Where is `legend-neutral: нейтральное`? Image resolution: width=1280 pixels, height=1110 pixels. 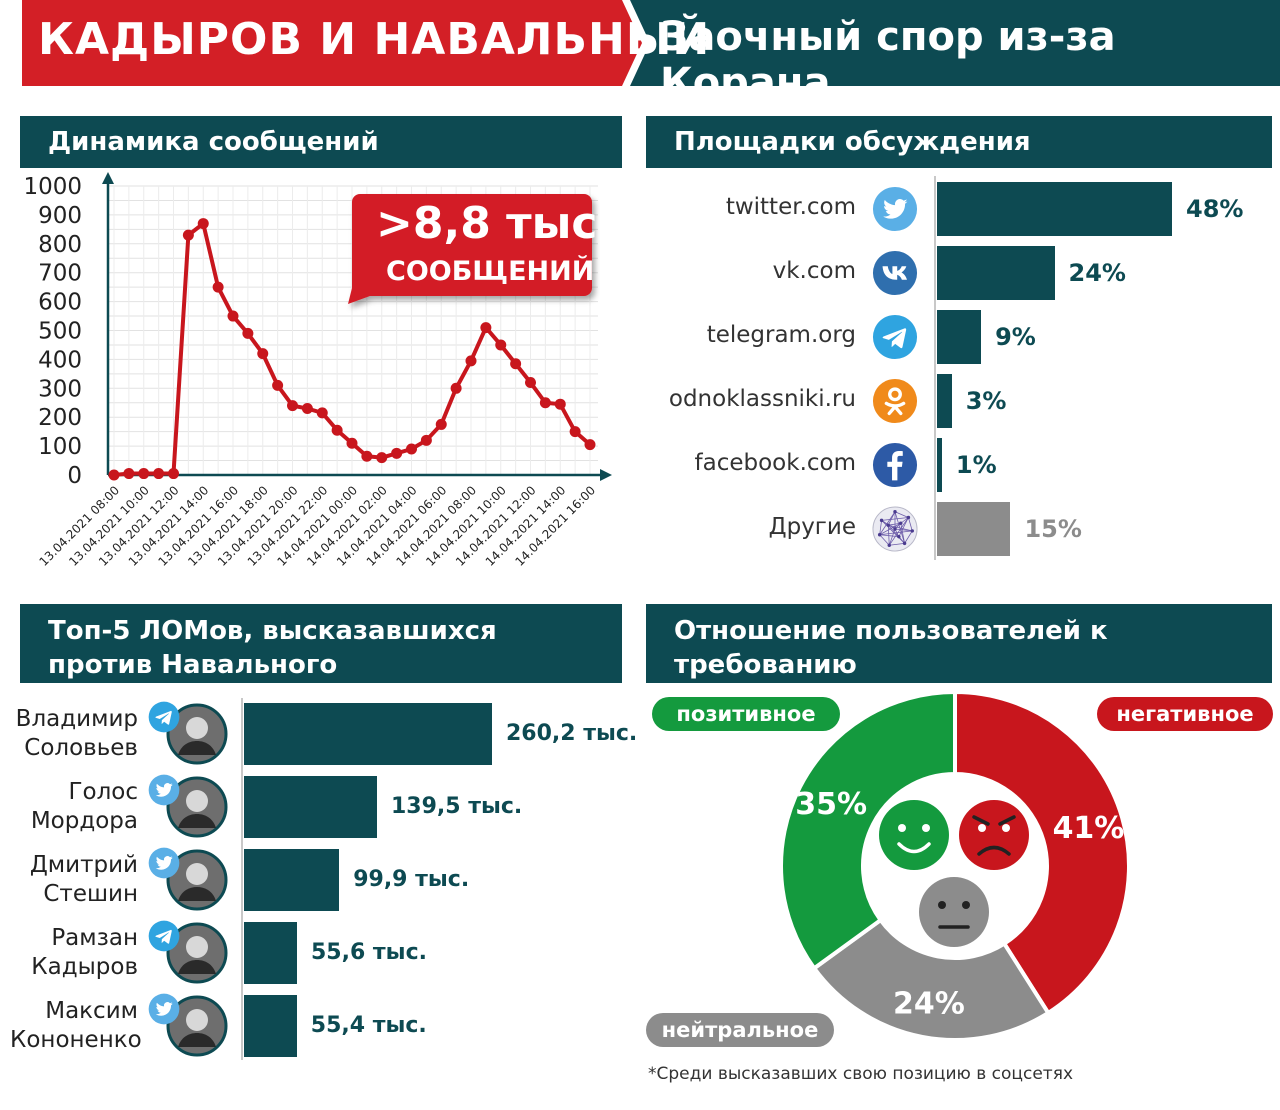 legend-neutral: нейтральное is located at coordinates (740, 1030).